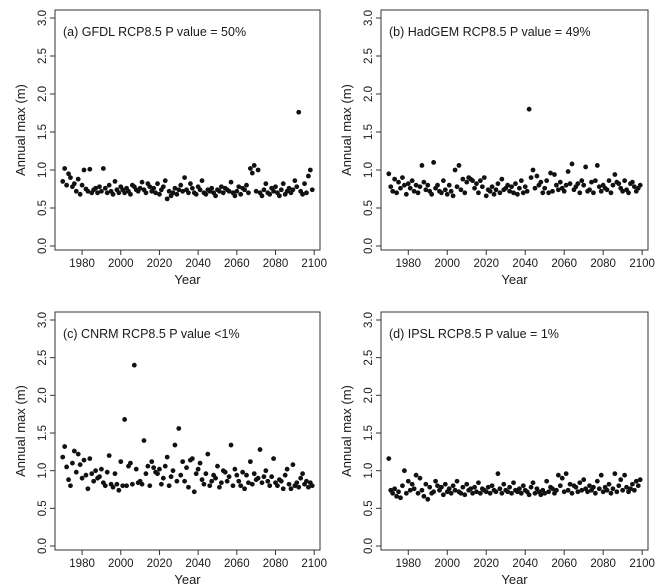  What do you see at coordinates (237, 564) in the screenshot?
I see `x-tick-label: 2060` at bounding box center [237, 564].